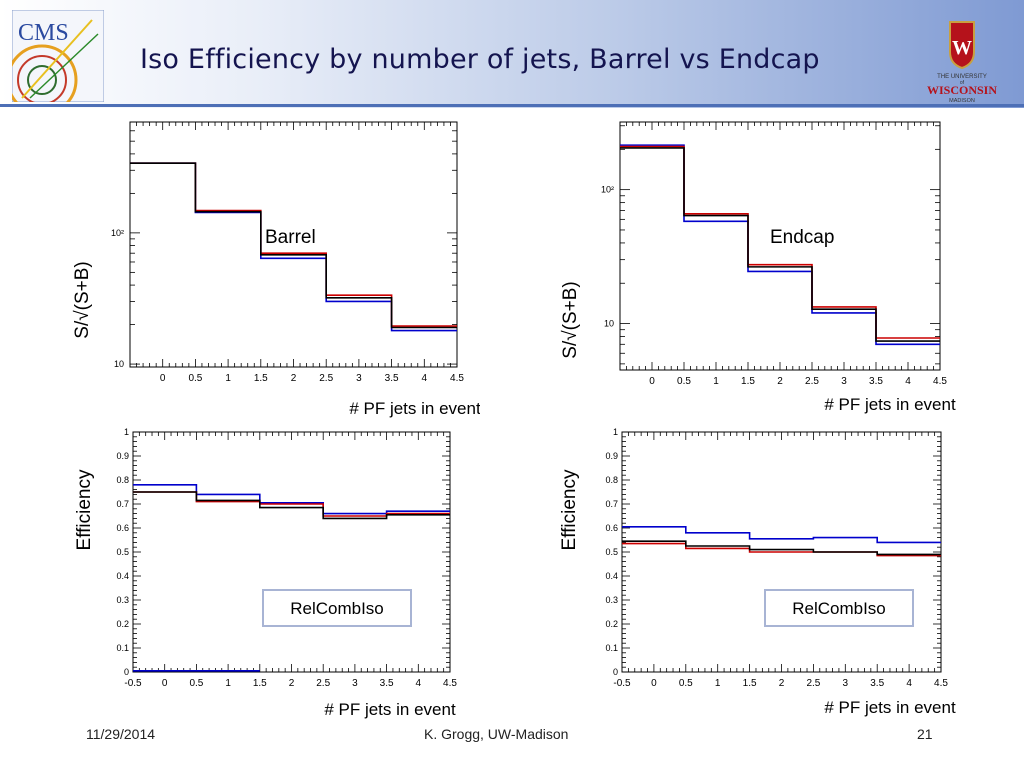  What do you see at coordinates (58, 56) in the screenshot?
I see `cms-logo: CMS` at bounding box center [58, 56].